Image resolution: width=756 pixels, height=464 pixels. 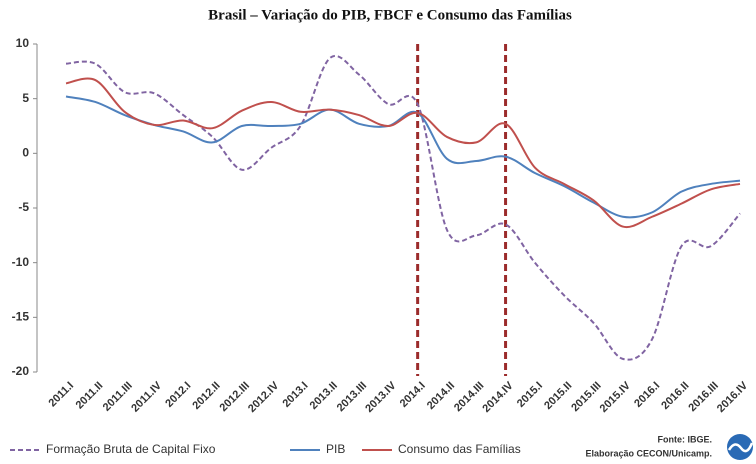 What do you see at coordinates (25, 98) in the screenshot?
I see `y-tick-label: 5` at bounding box center [25, 98].